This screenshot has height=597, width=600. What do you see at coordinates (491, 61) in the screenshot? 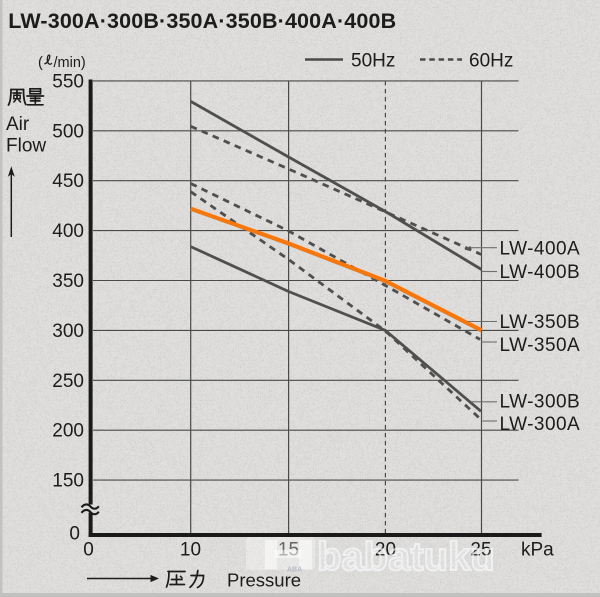
I see `svg-text: 60Hz` at bounding box center [491, 61].